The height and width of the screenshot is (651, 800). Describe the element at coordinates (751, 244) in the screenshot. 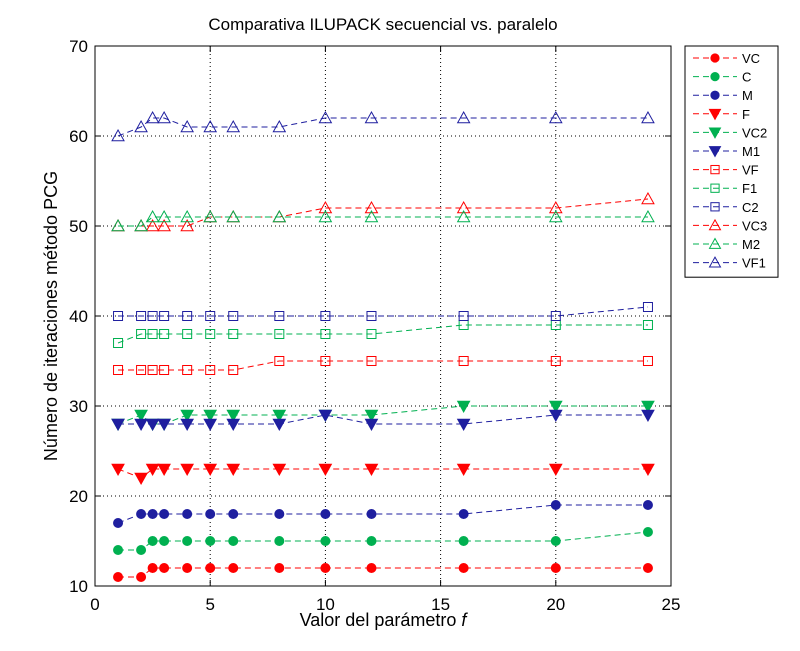

I see `legend-label: M2` at that location.